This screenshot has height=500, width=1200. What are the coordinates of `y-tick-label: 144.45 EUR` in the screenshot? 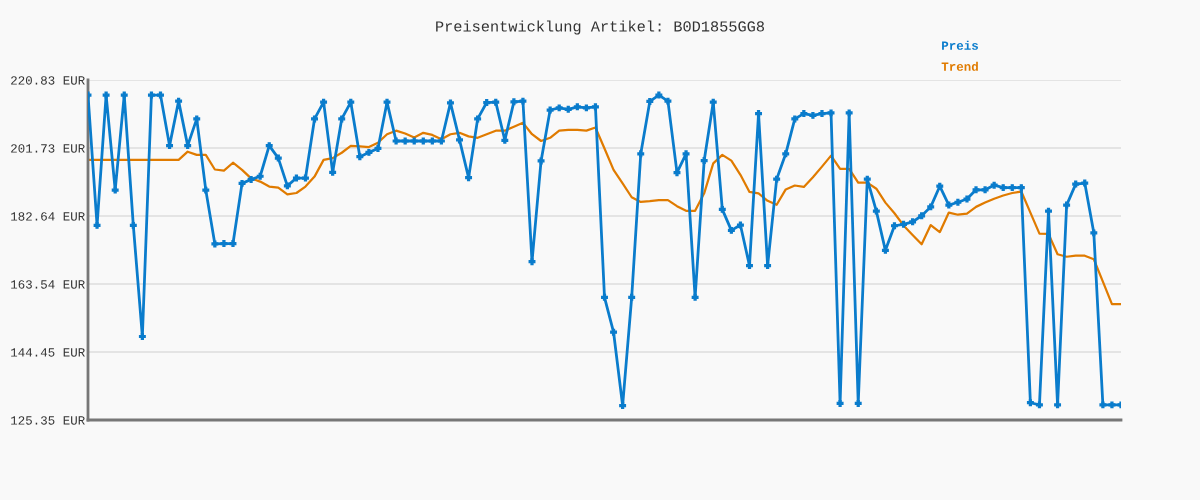 It's located at (48, 352).